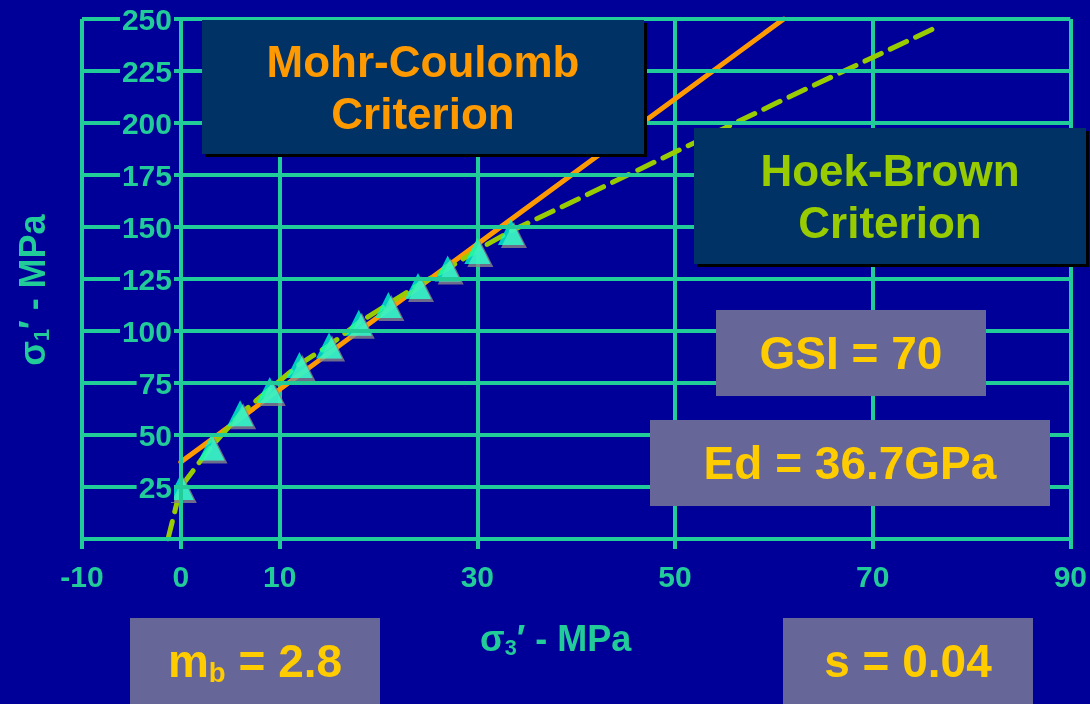 The height and width of the screenshot is (704, 1090). Describe the element at coordinates (146, 175) in the screenshot. I see `y-tick-label: 175` at that location.